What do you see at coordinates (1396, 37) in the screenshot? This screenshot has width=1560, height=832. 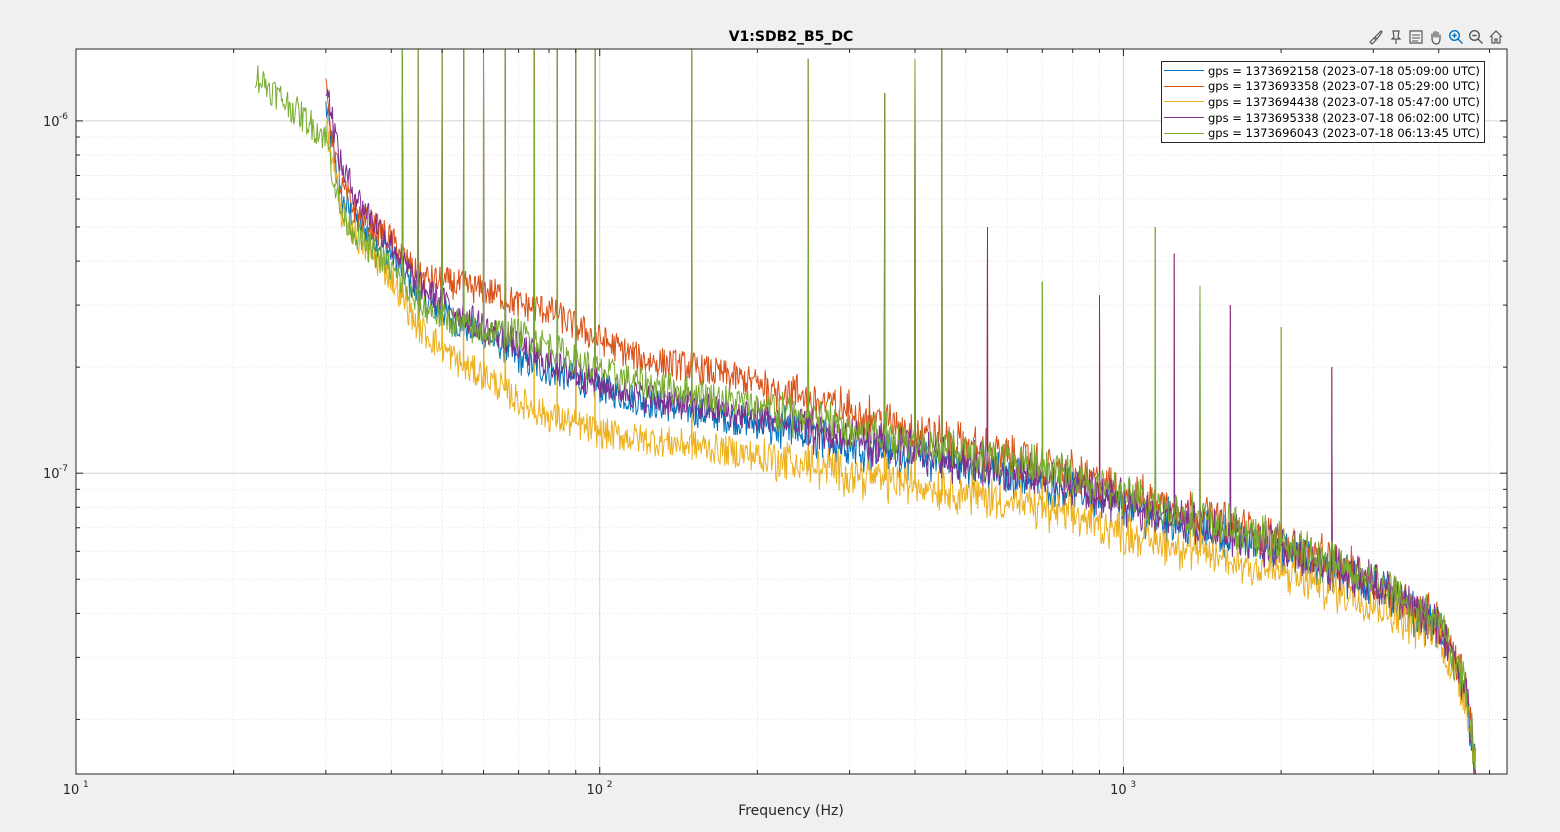 I see `datatip-icon` at bounding box center [1396, 37].